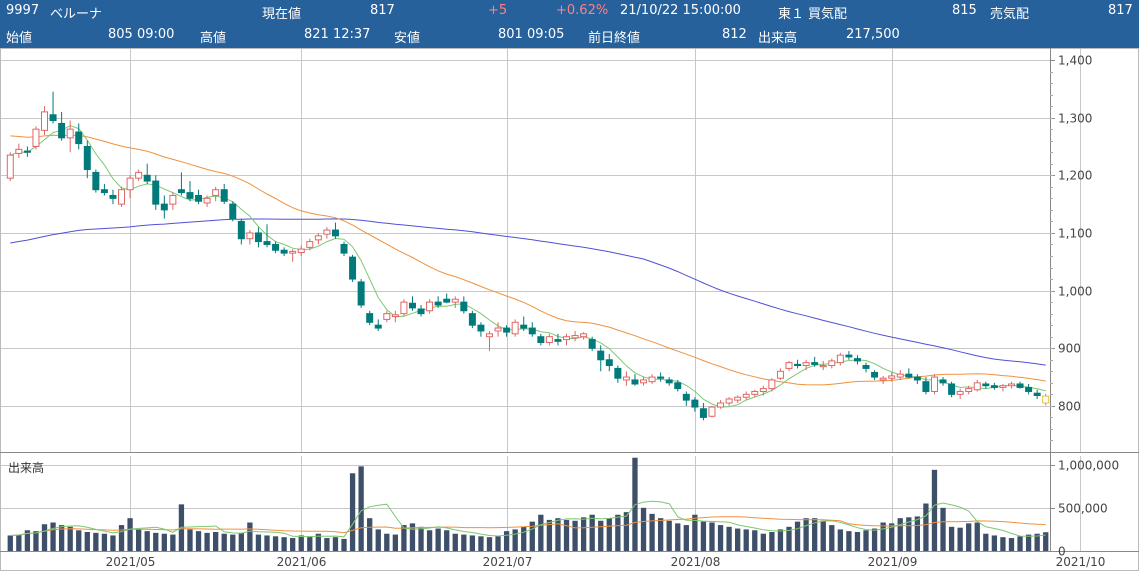  What do you see at coordinates (528, 519) in the screenshot?
I see `volume-average-lines` at bounding box center [528, 519].